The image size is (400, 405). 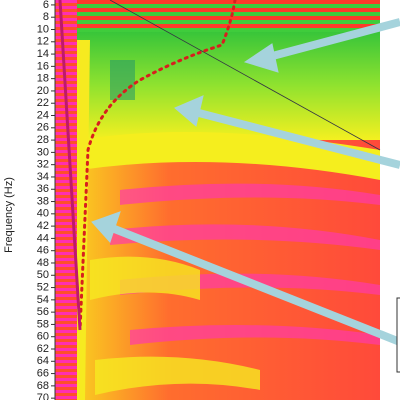 What do you see at coordinates (43, 312) in the screenshot?
I see `y-tick-label: 56` at bounding box center [43, 312].